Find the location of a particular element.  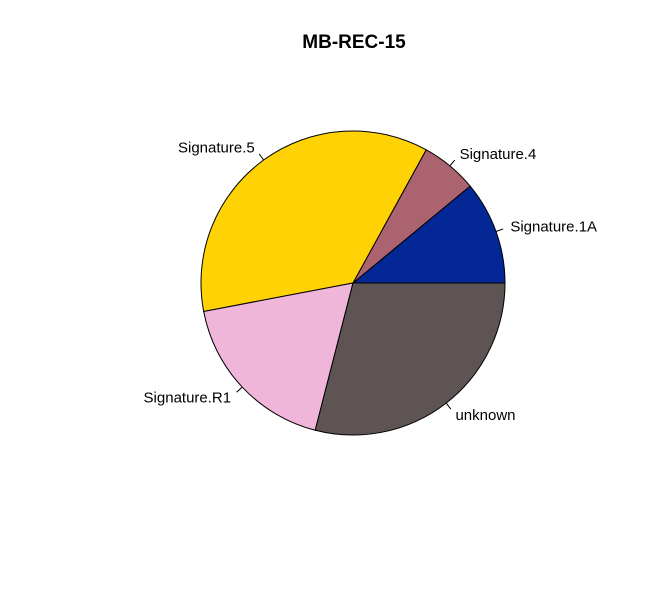

leader-line-signature-r1 is located at coordinates (239, 389).